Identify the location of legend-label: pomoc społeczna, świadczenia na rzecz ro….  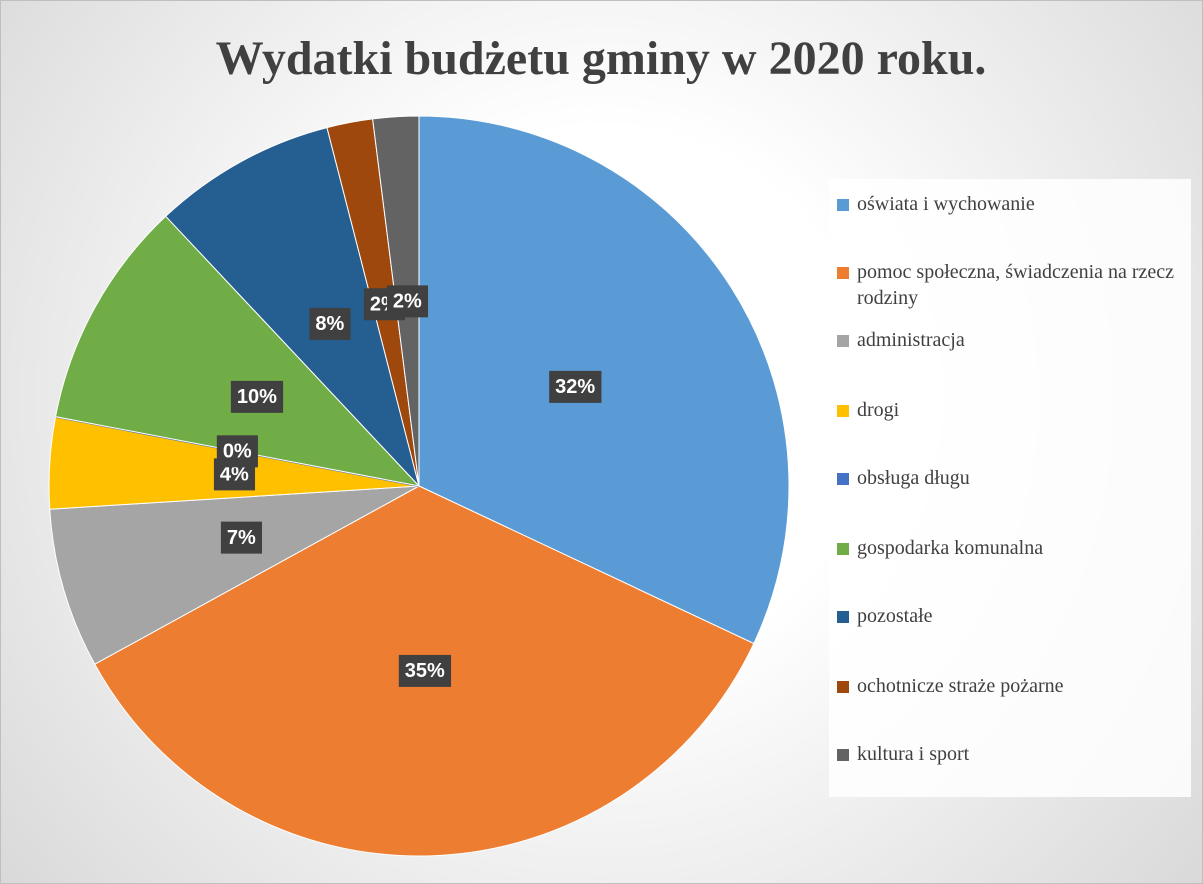
(1016, 285).